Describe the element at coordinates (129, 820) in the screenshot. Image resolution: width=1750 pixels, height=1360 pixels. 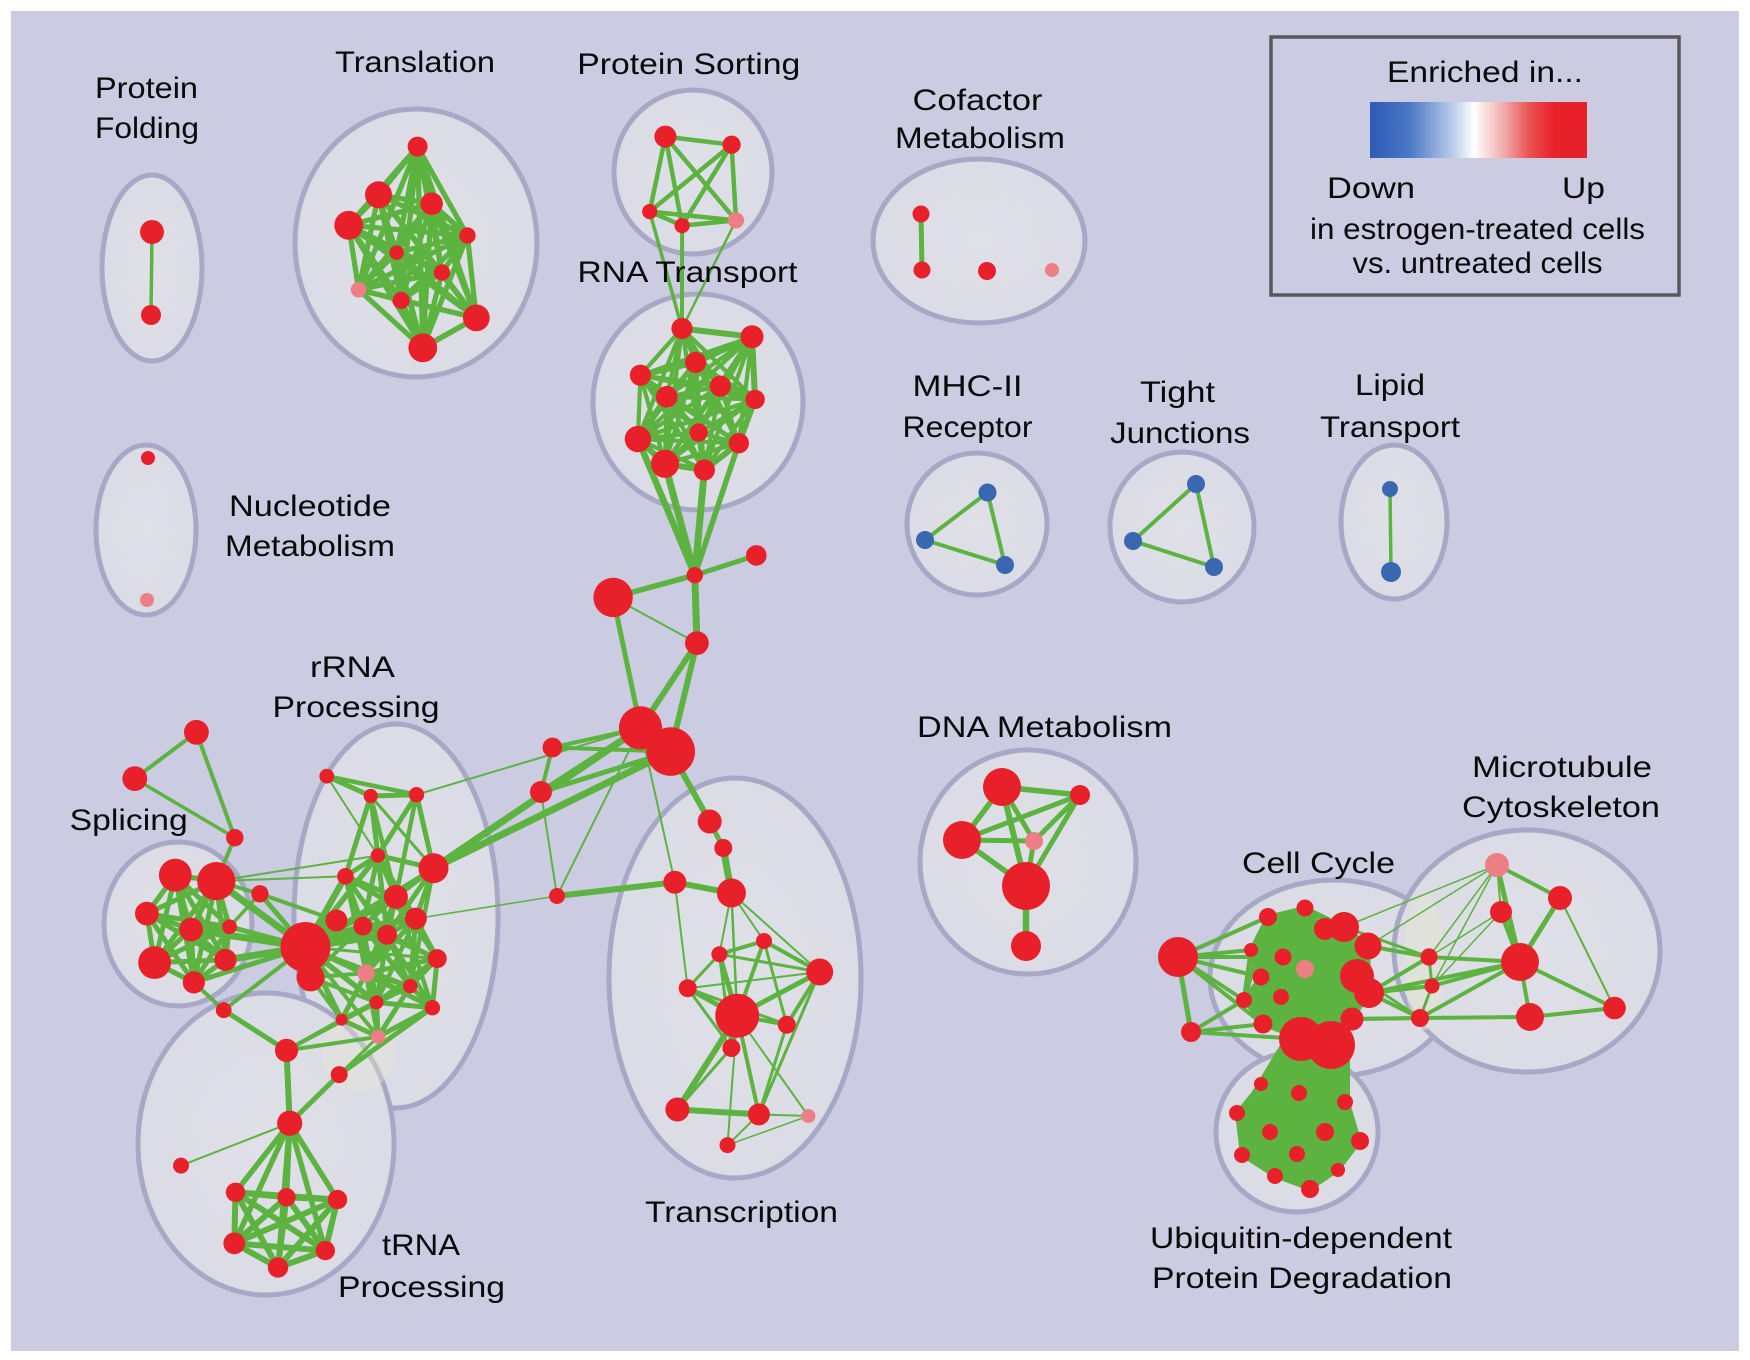
I see `svg-text: Splicing` at that location.